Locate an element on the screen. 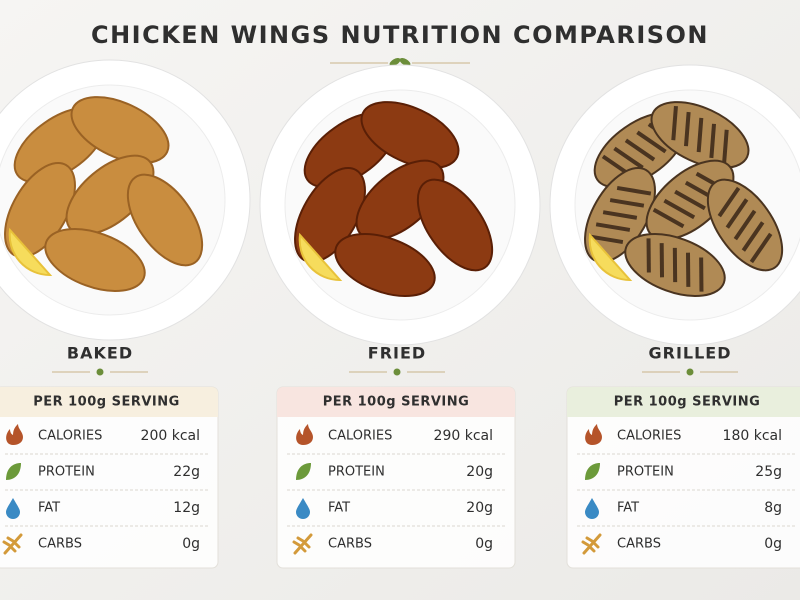  divider is located at coordinates (400, 62).